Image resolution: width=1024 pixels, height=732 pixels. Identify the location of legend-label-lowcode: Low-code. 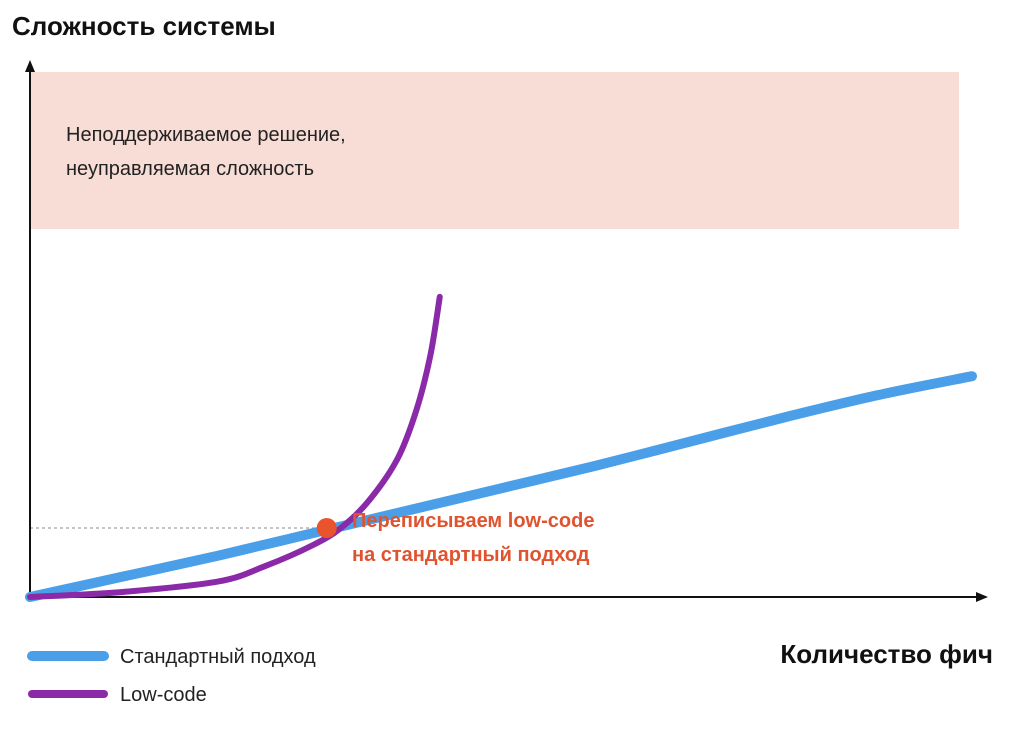
(163, 695).